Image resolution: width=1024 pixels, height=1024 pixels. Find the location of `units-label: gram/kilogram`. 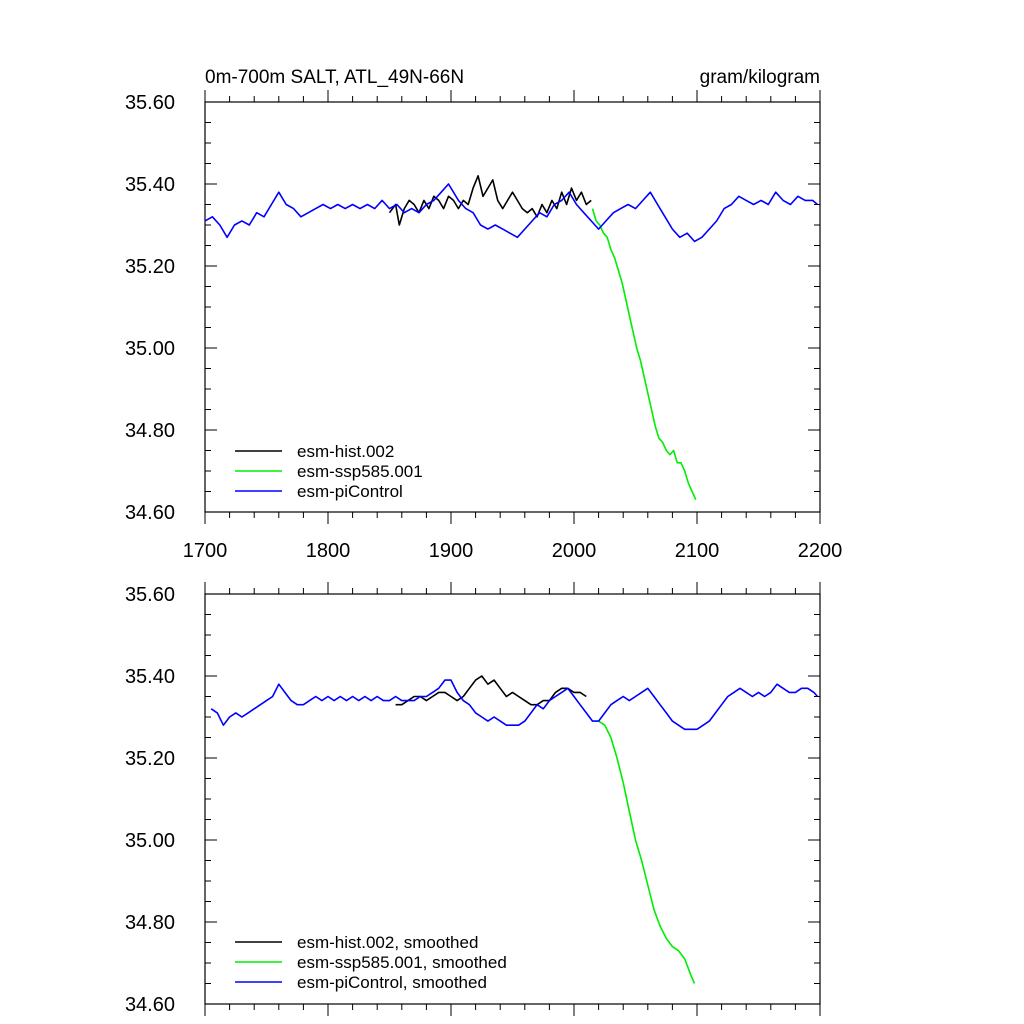

units-label: gram/kilogram is located at coordinates (760, 77).